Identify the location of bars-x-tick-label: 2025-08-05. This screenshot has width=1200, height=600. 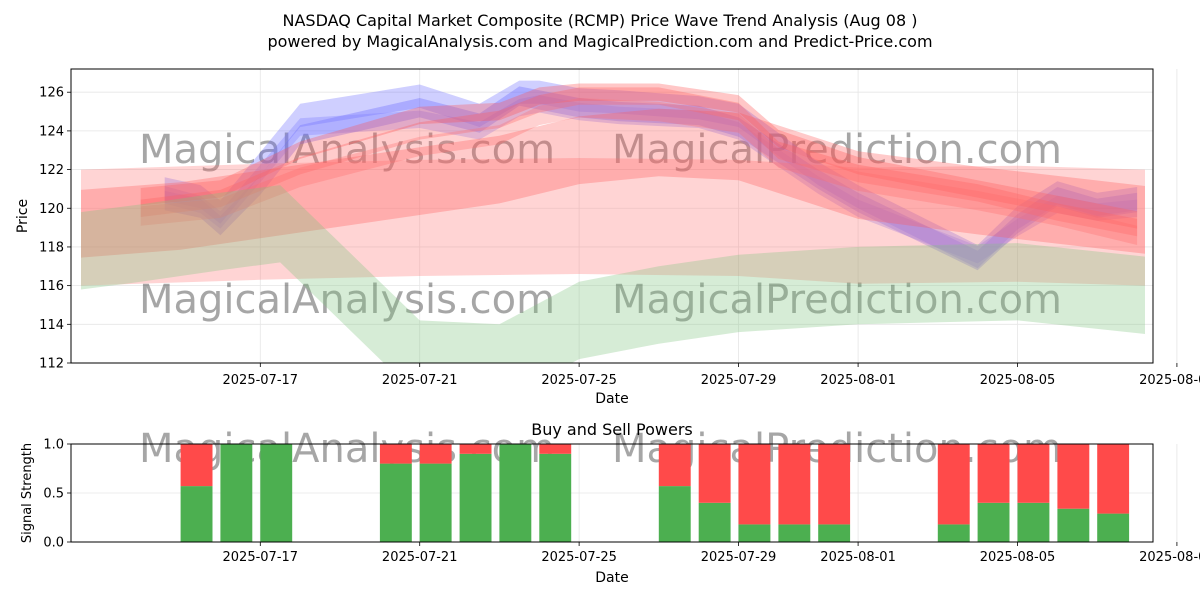
(1018, 557).